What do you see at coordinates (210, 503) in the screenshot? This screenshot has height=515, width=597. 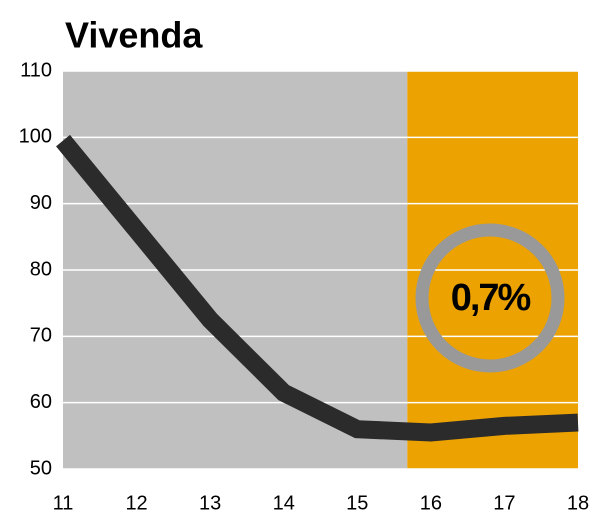 I see `x-tick-label: 13` at bounding box center [210, 503].